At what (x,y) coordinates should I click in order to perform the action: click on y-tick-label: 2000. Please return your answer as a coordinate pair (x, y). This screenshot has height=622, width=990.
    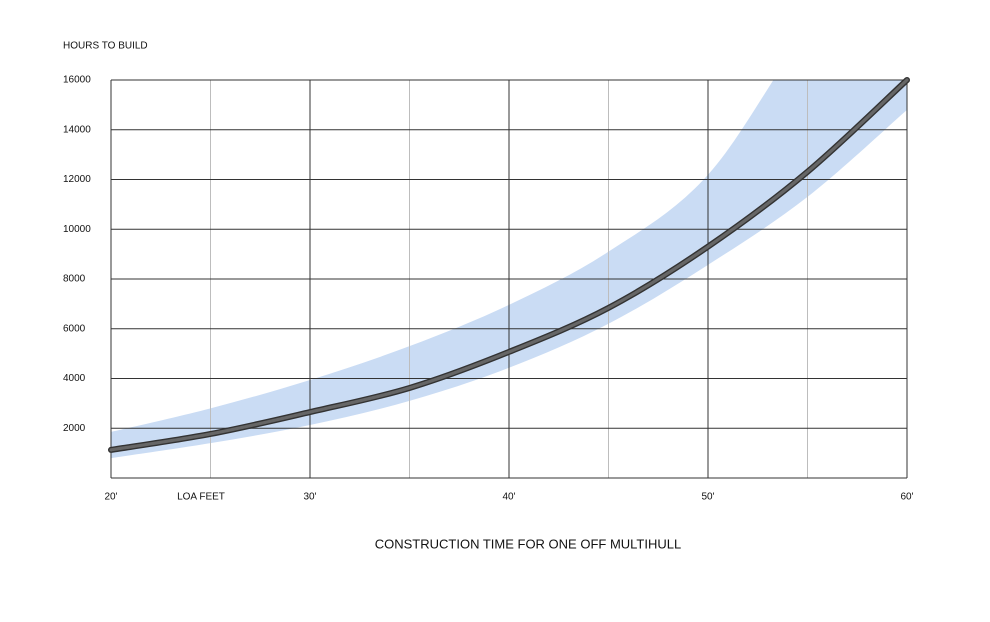
    Looking at the image, I should click on (74, 428).